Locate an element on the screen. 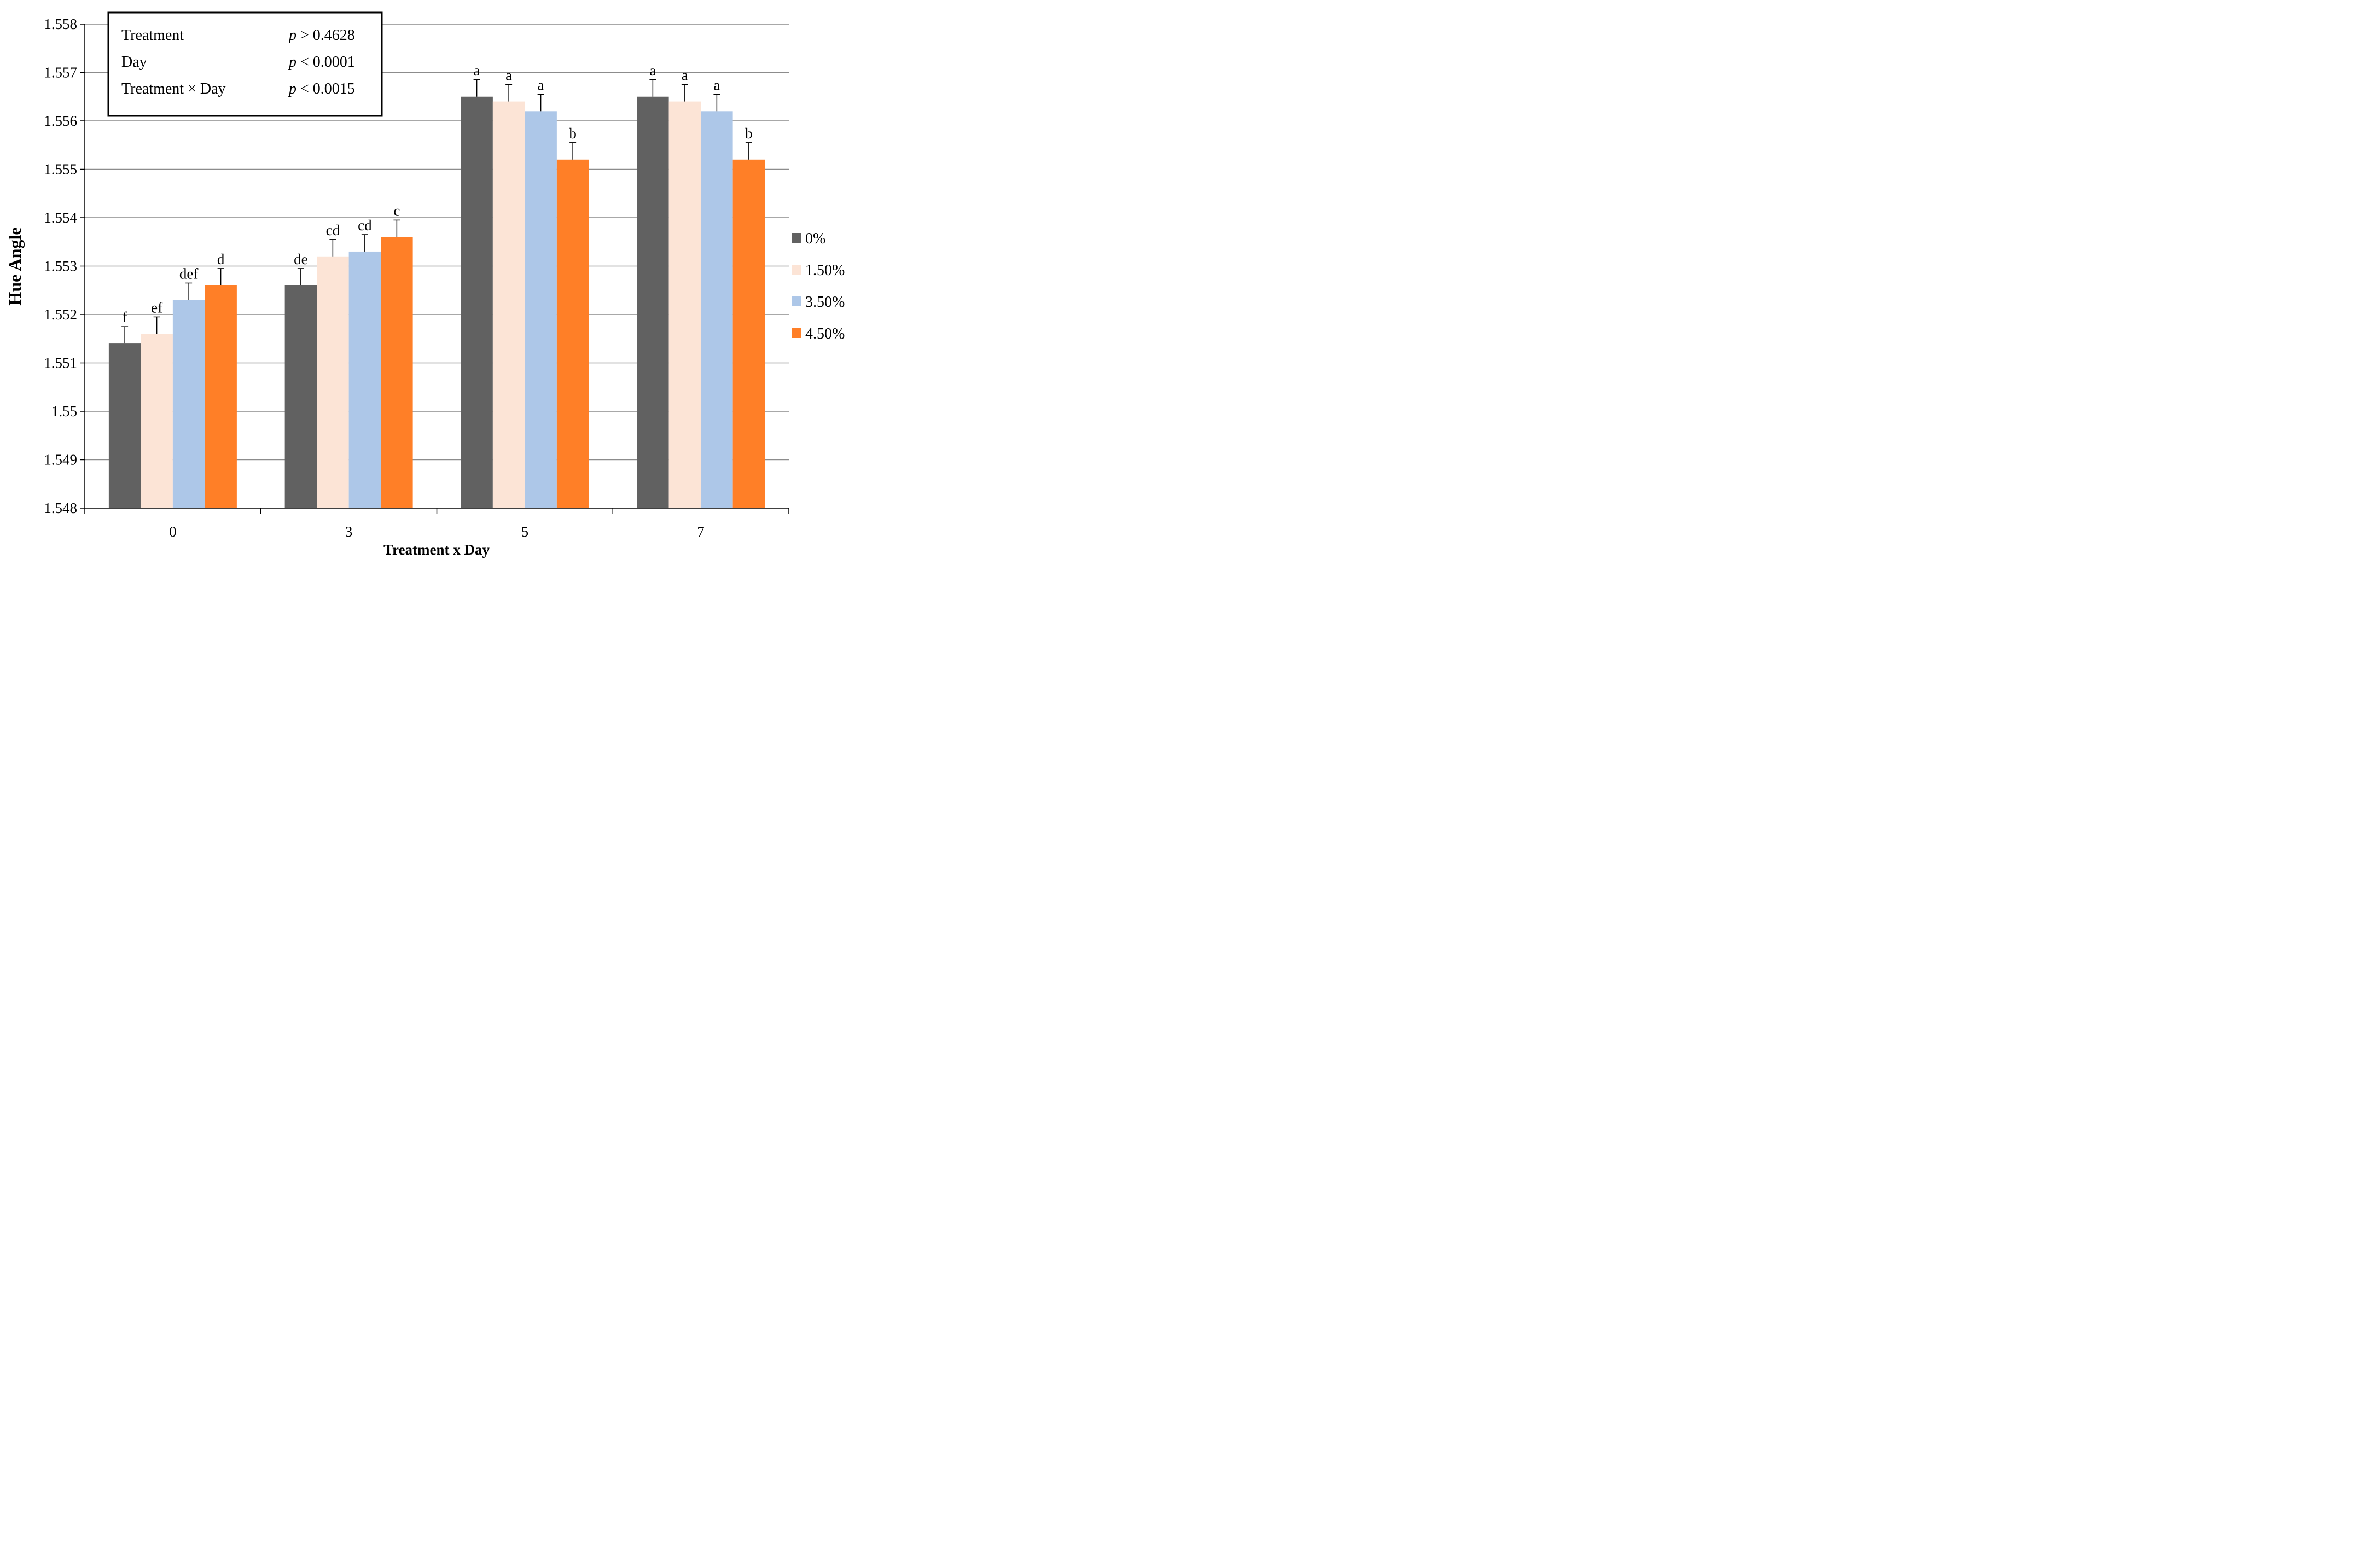  x-tick-label: 3 is located at coordinates (349, 531).